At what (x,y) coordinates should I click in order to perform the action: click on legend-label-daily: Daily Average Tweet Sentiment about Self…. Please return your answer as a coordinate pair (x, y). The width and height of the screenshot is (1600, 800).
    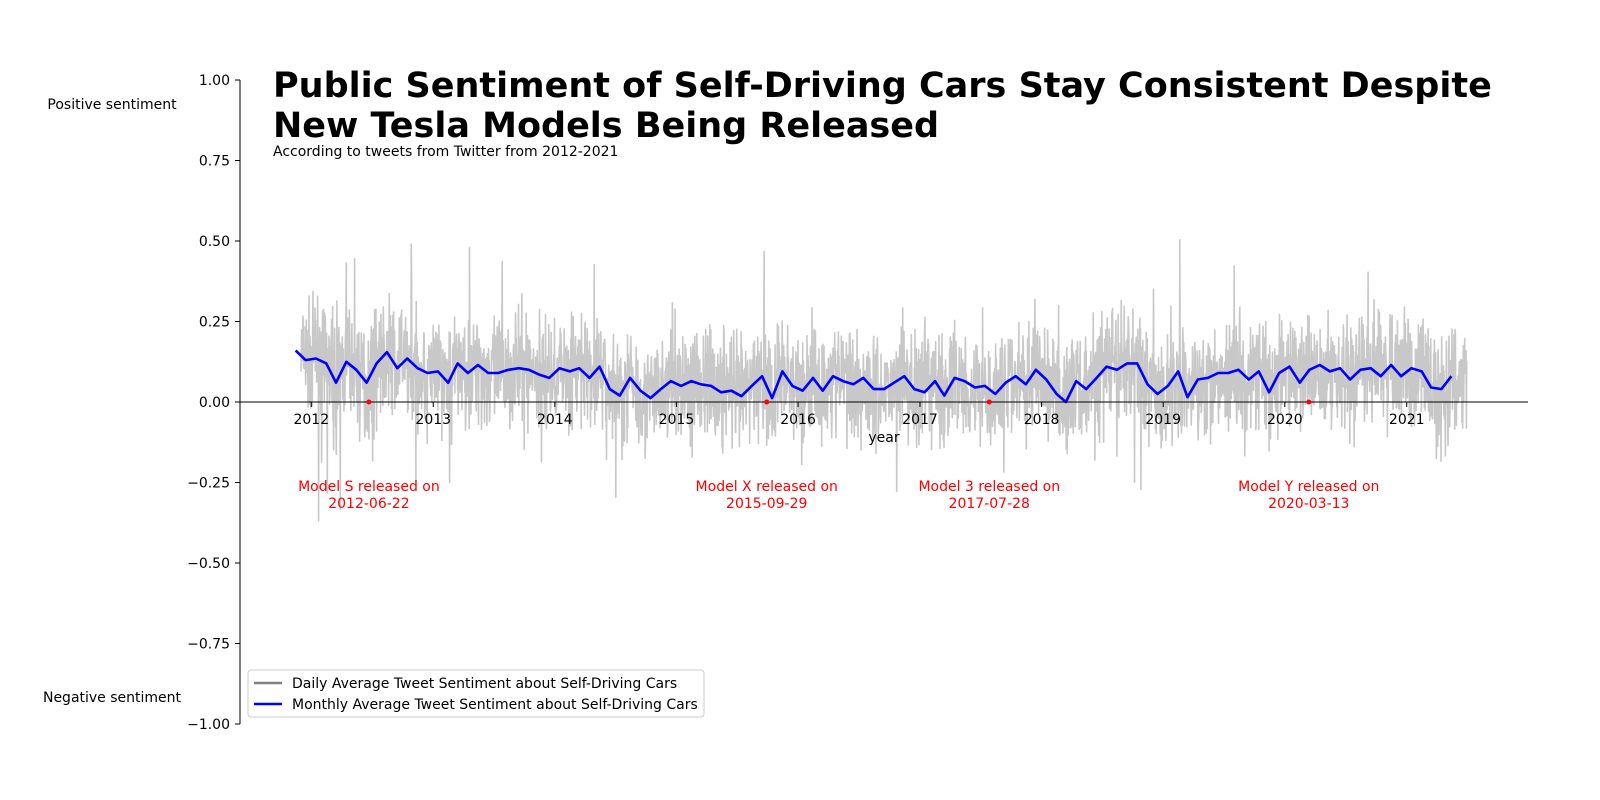
    Looking at the image, I should click on (484, 684).